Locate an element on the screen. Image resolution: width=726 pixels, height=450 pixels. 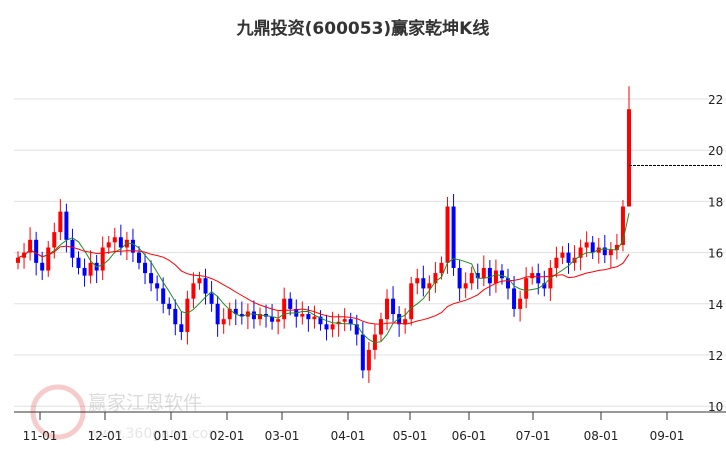
x-tick-label: 04-01 is located at coordinates (348, 436).